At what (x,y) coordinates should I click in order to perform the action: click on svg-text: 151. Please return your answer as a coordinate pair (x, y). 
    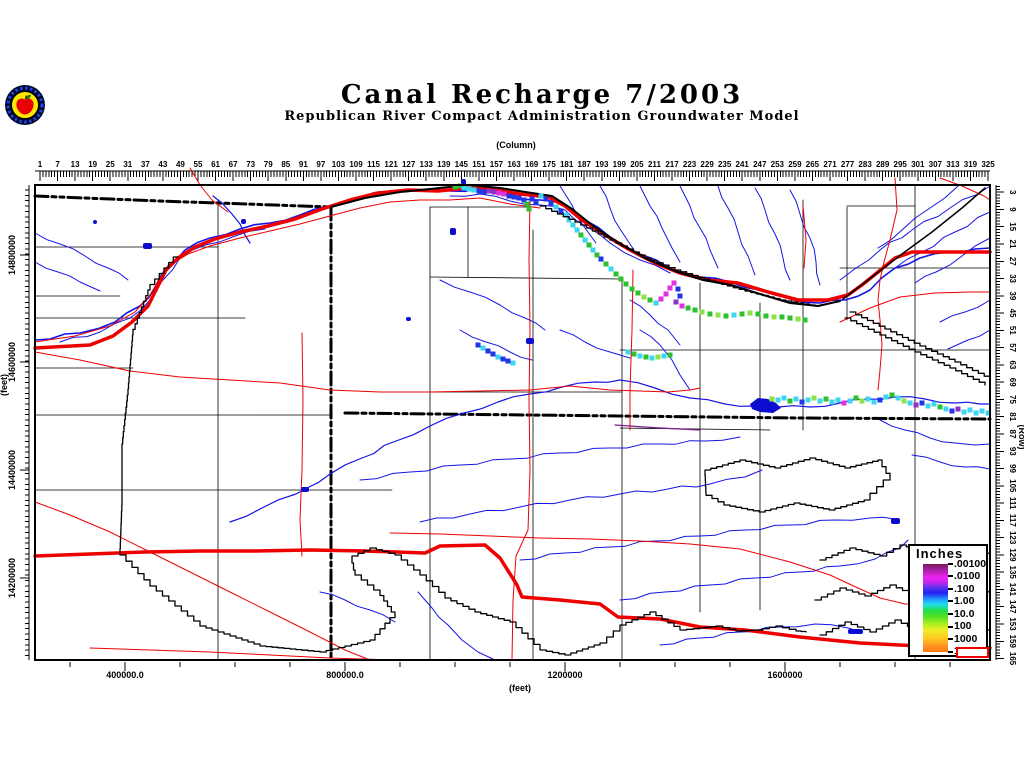
    Looking at the image, I should click on (479, 164).